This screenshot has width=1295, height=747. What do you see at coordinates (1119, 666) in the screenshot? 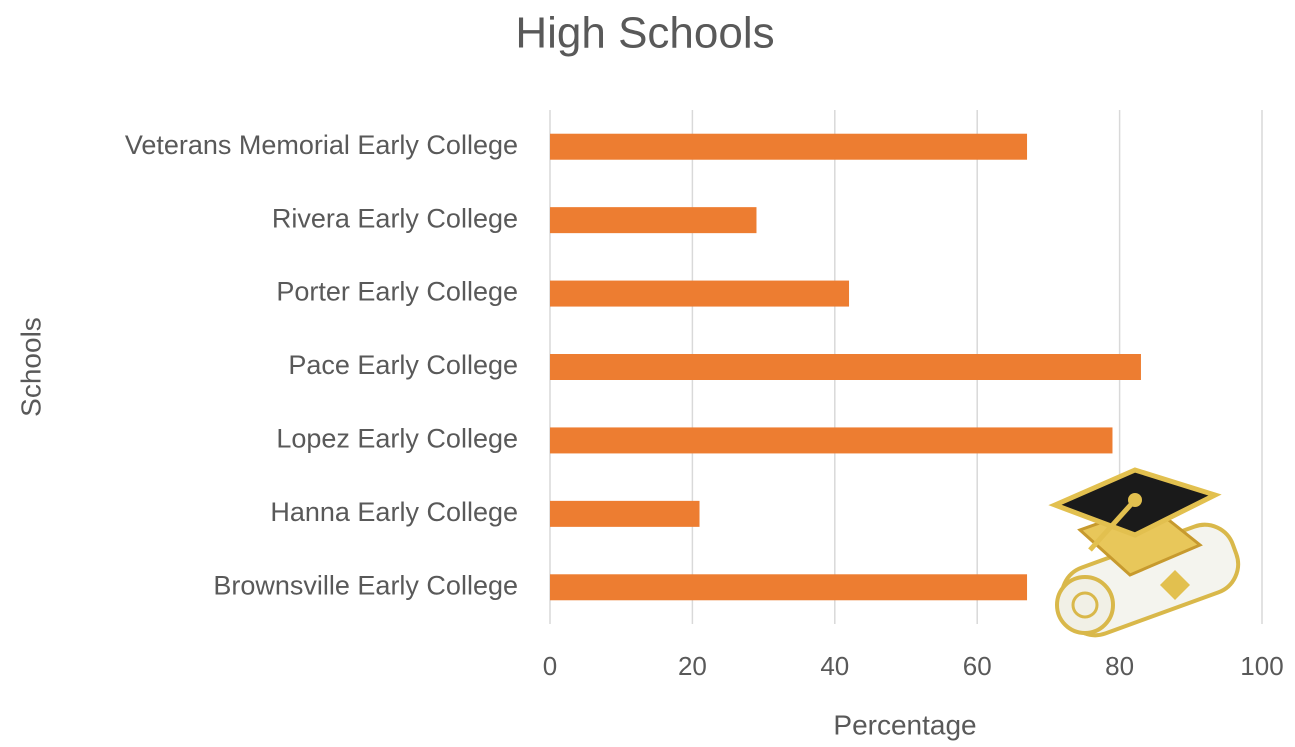
I see `x-tick-label: 80` at bounding box center [1119, 666].